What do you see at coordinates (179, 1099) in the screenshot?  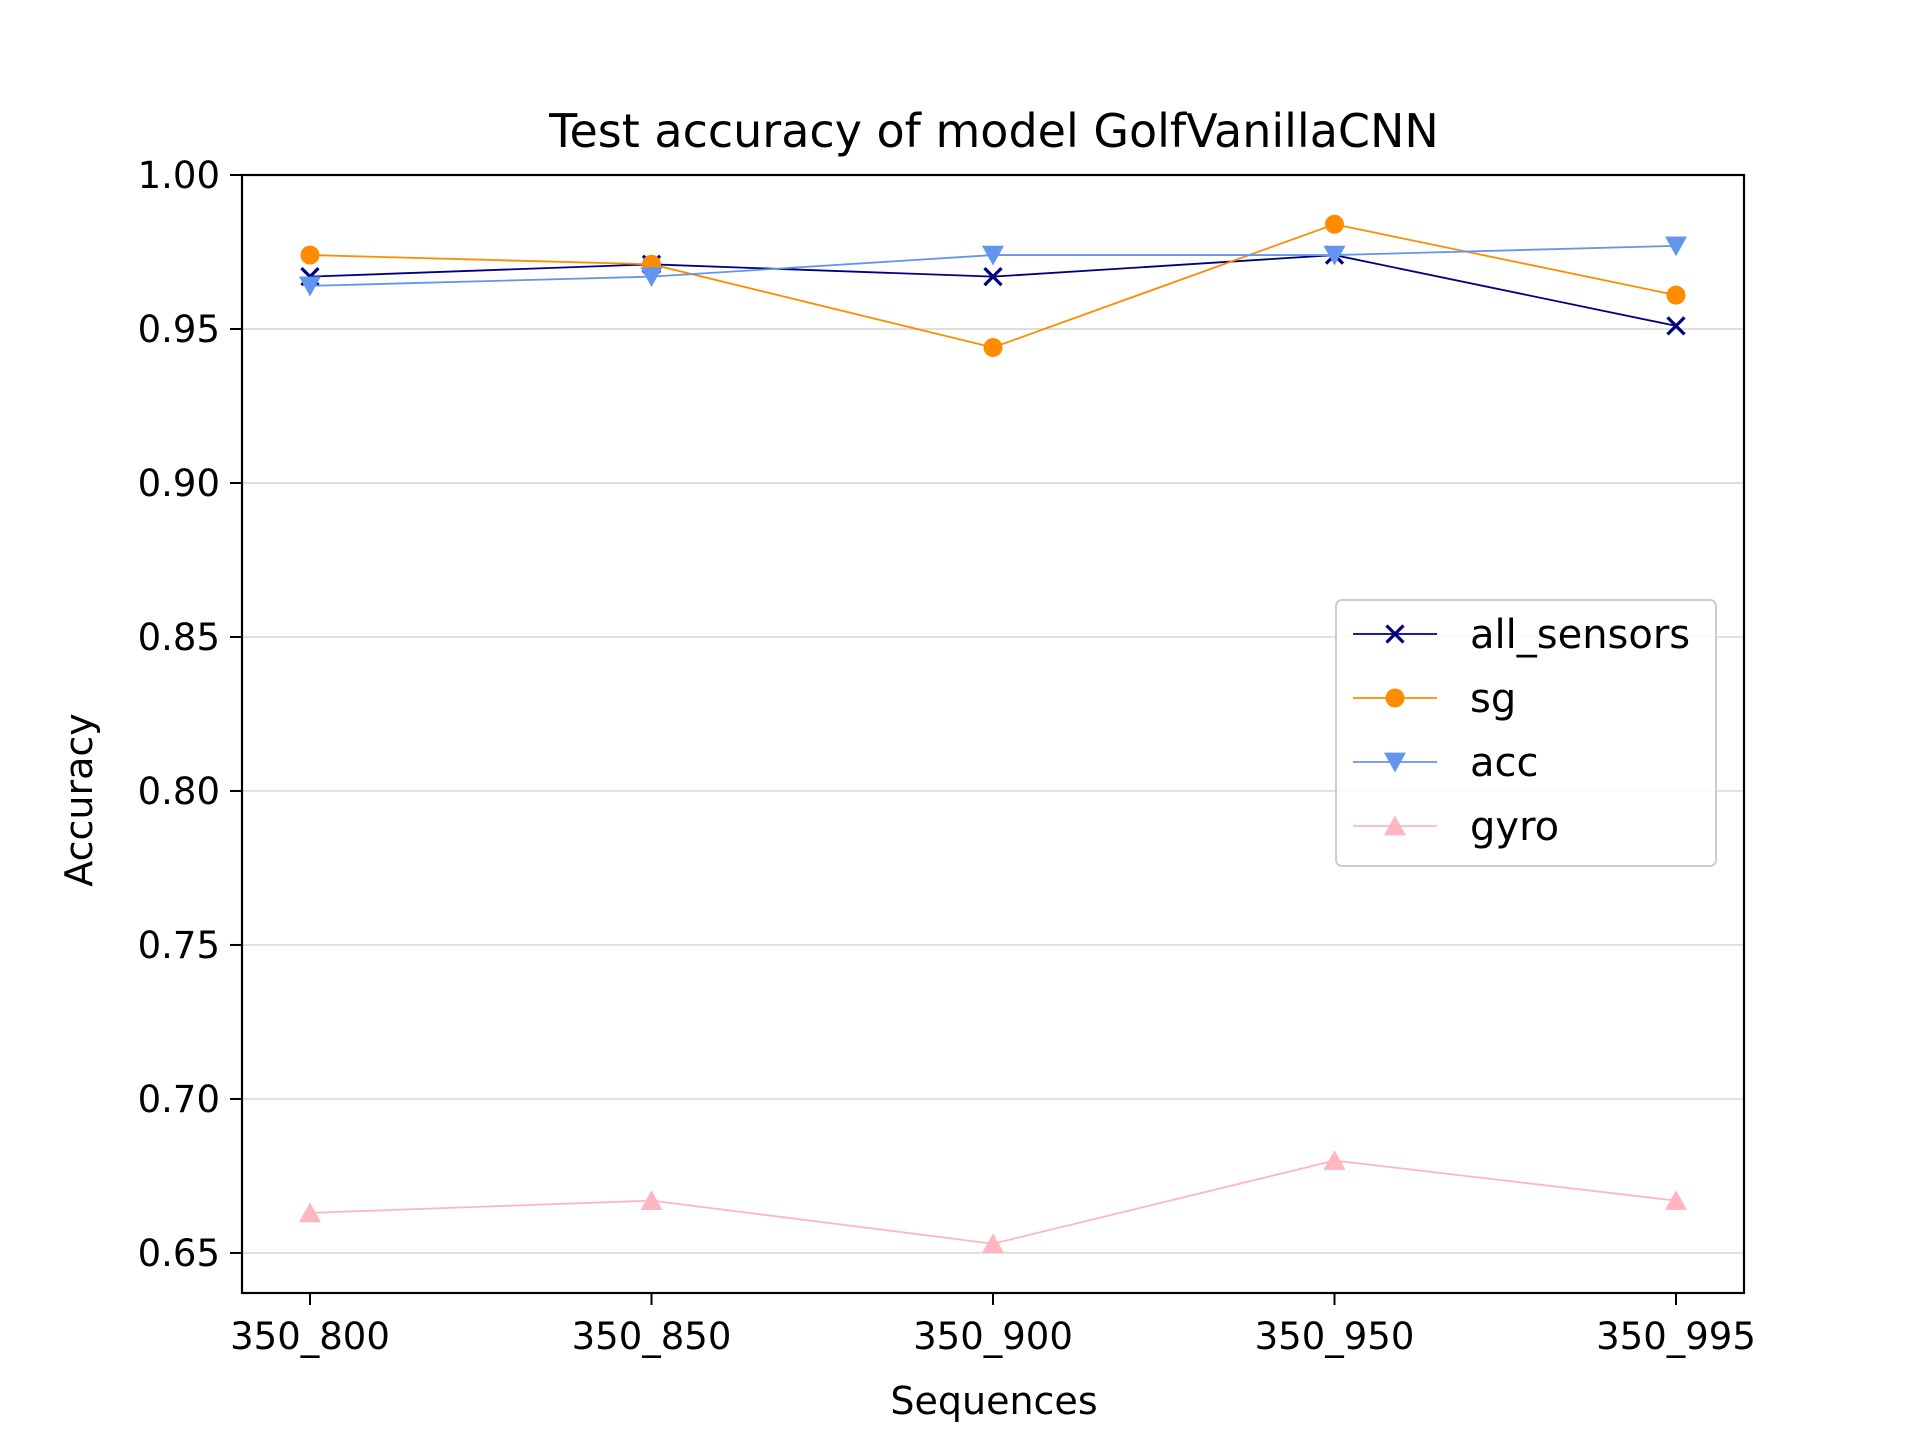 I see `y-tick-label: 0.70` at bounding box center [179, 1099].